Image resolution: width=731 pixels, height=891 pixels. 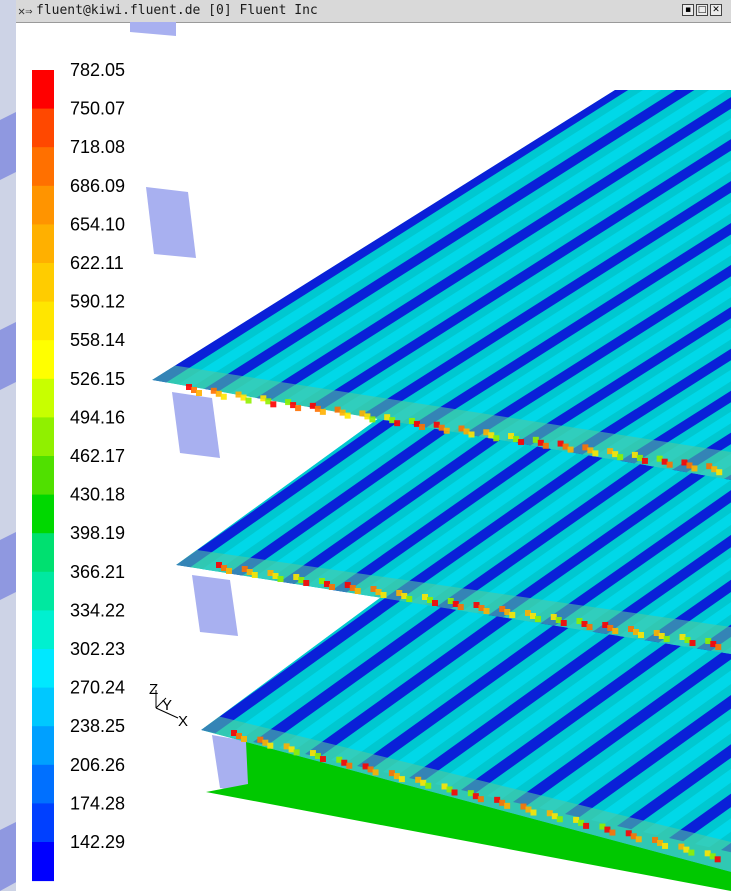 What do you see at coordinates (97, 842) in the screenshot?
I see `colorbar-label: 142.29` at bounding box center [97, 842].